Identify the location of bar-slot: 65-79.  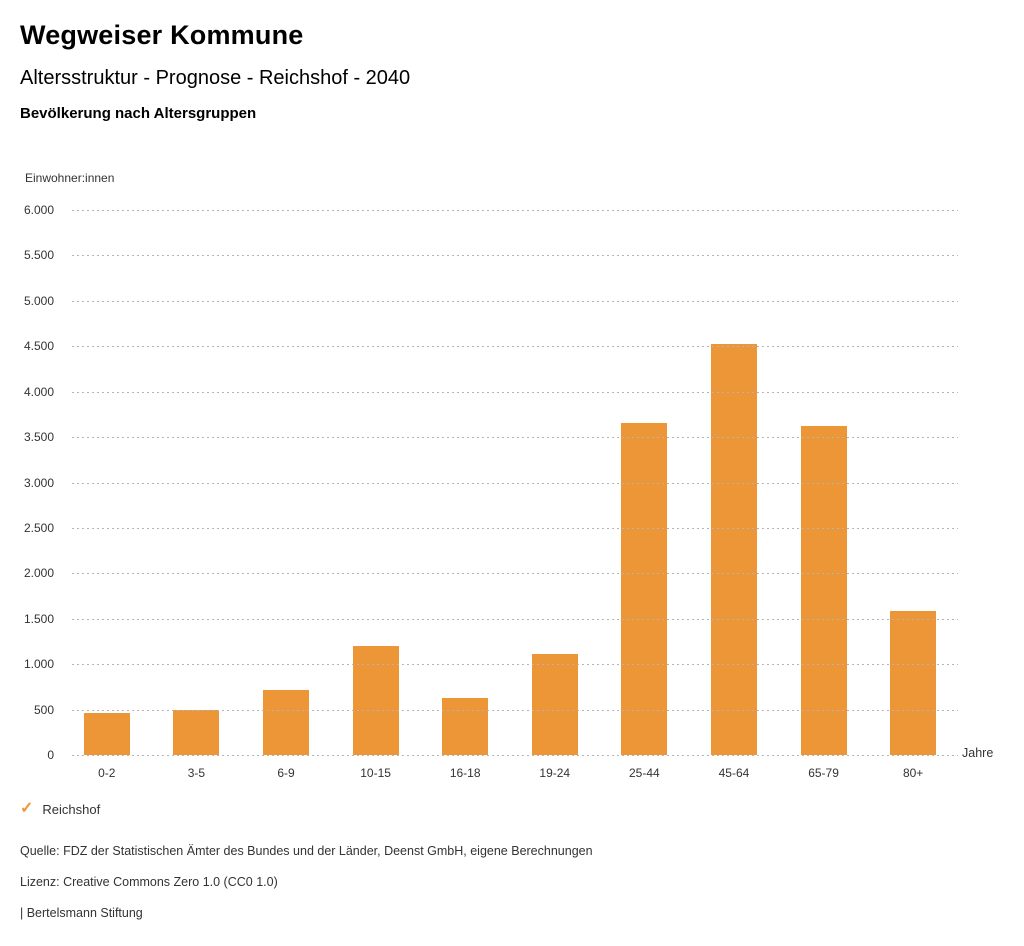
(824, 495).